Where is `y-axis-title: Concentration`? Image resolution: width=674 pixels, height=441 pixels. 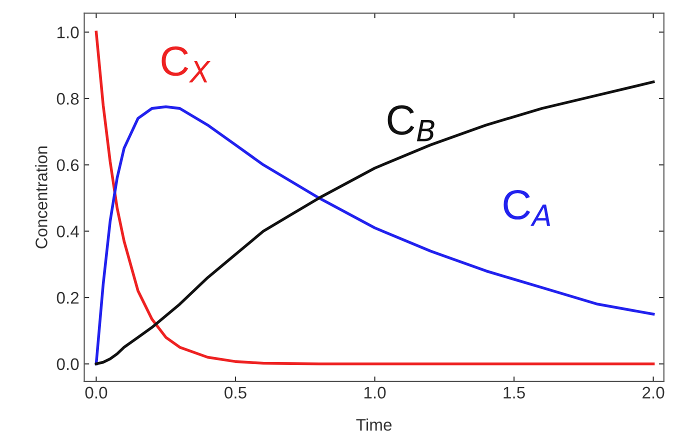 y-axis-title: Concentration is located at coordinates (41, 197).